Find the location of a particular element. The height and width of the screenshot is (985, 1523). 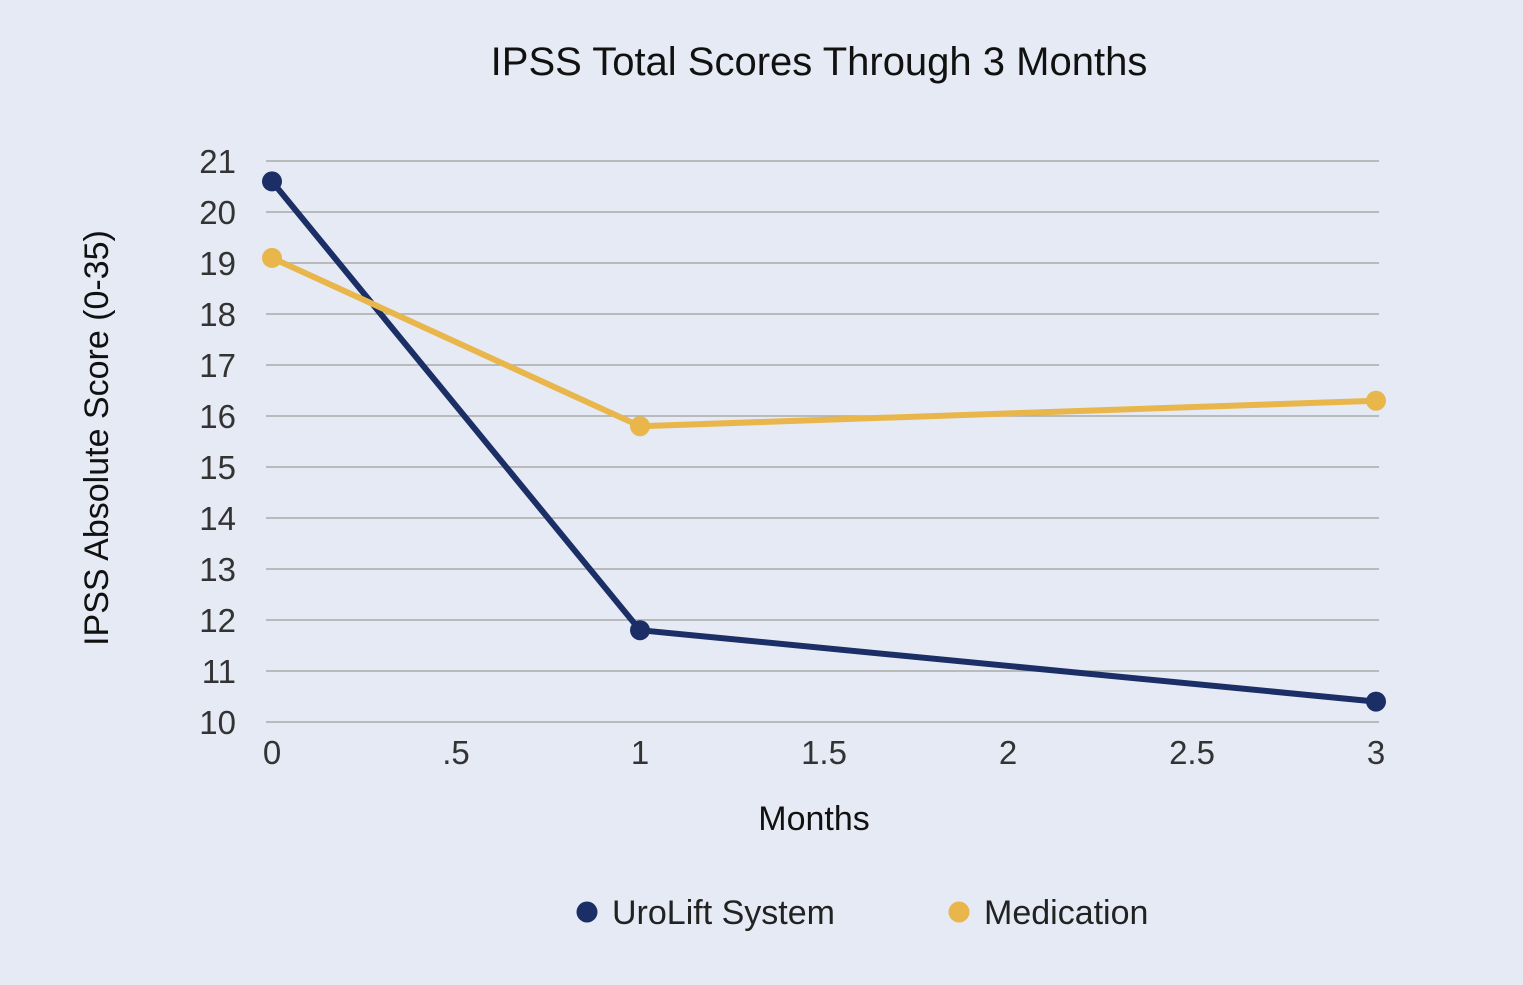

y-tick-label: 14 is located at coordinates (217, 518).